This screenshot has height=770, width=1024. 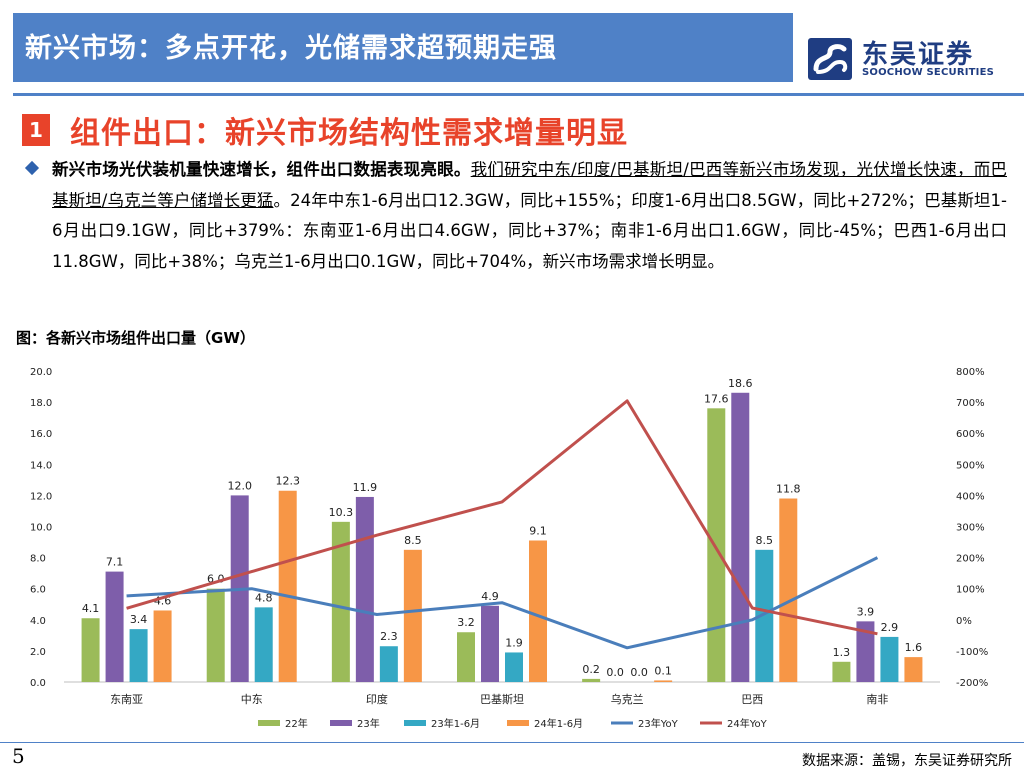 I want to click on logo-text-cn: 东吴证券, so click(x=918, y=55).